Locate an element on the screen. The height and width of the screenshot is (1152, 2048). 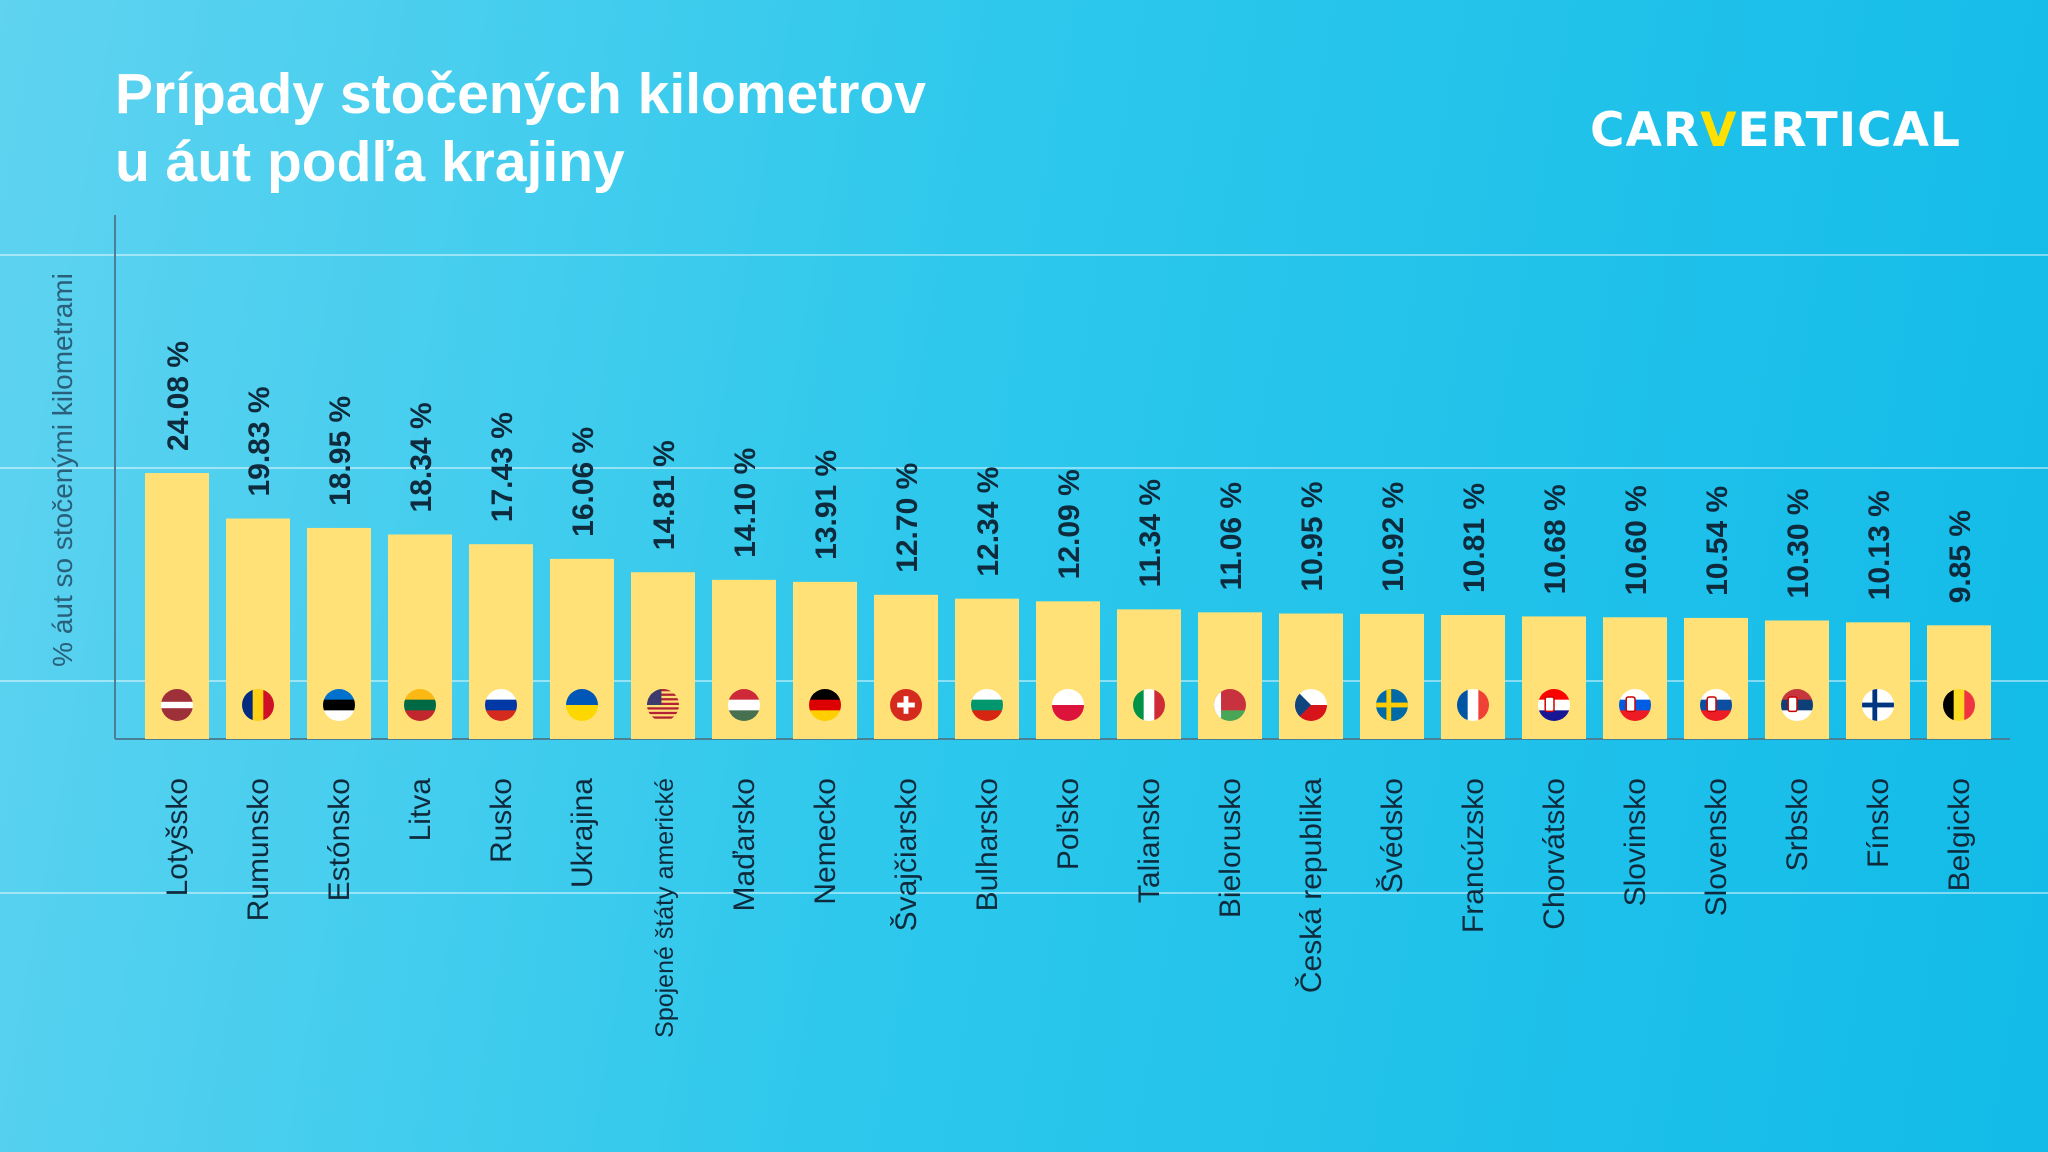
value-label: 24.08 % is located at coordinates (178, 396).